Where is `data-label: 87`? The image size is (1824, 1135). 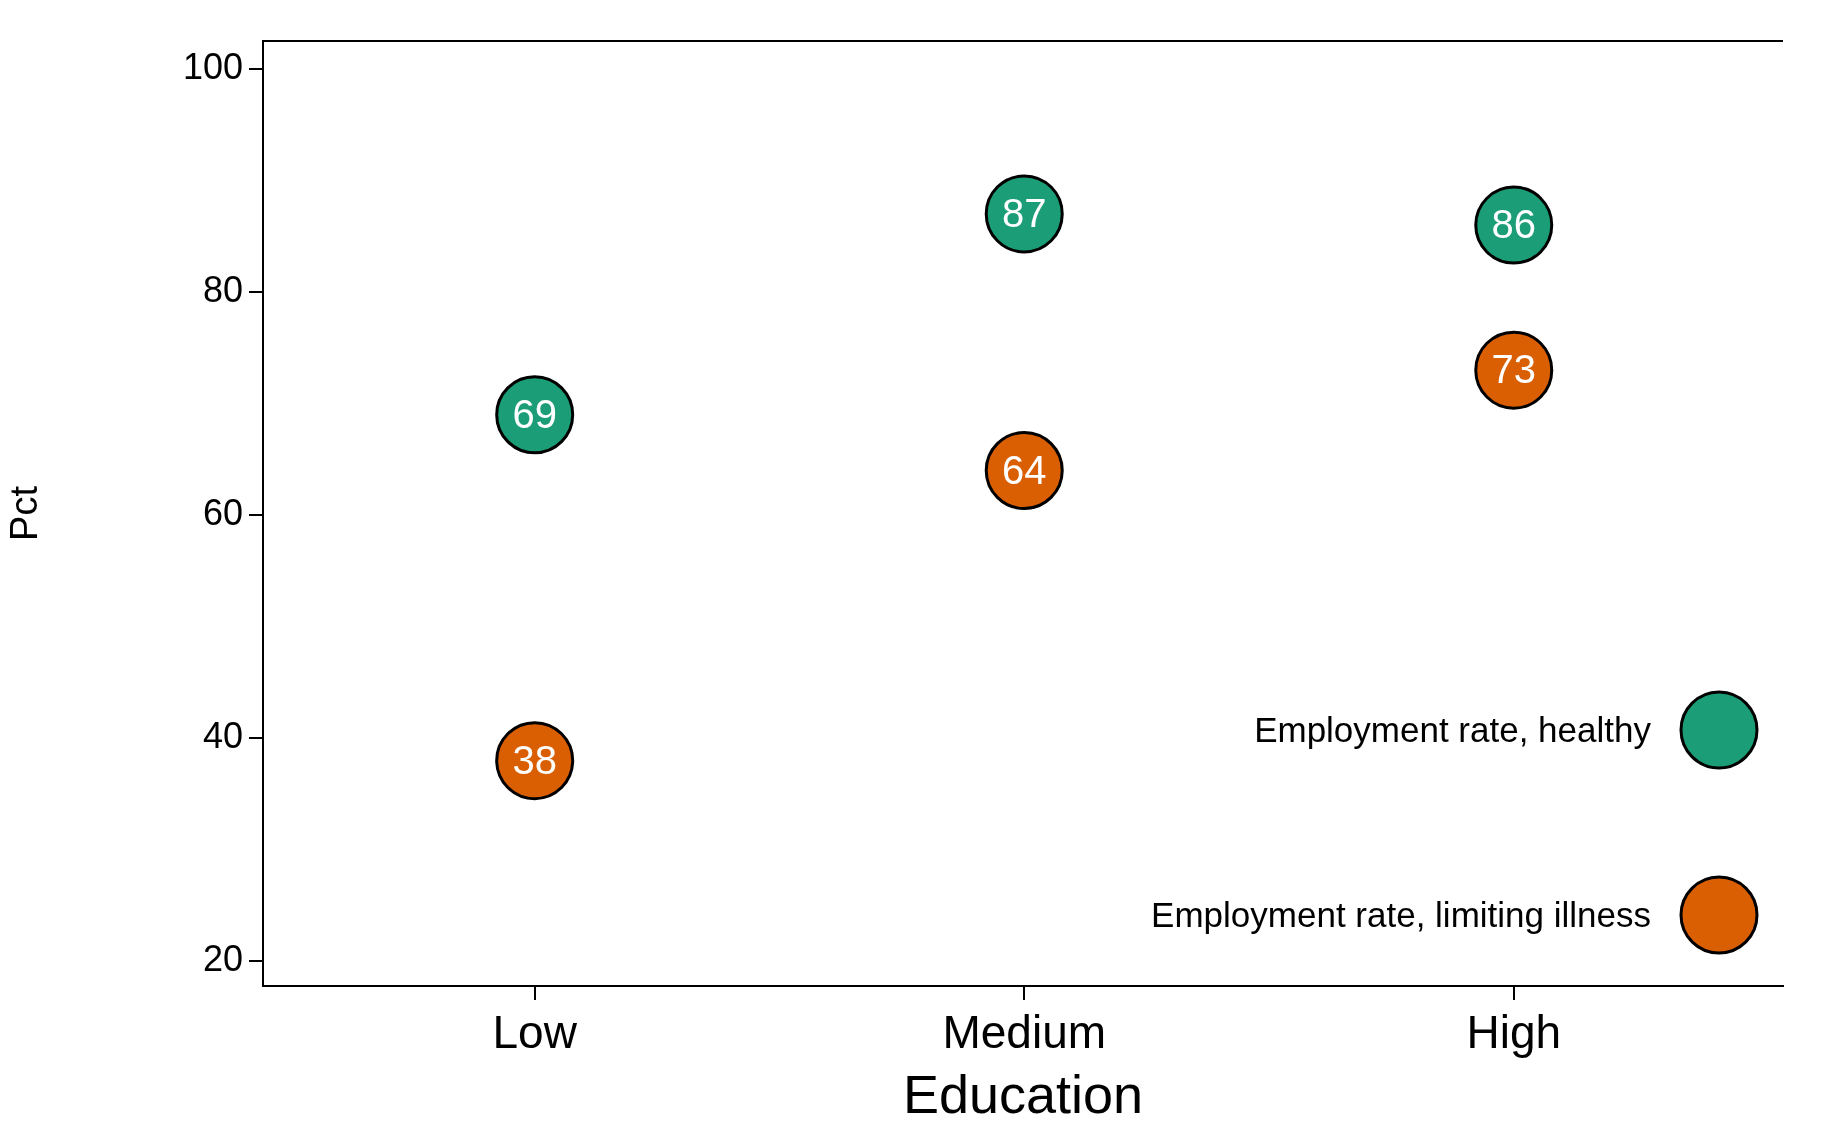 data-label: 87 is located at coordinates (1024, 212).